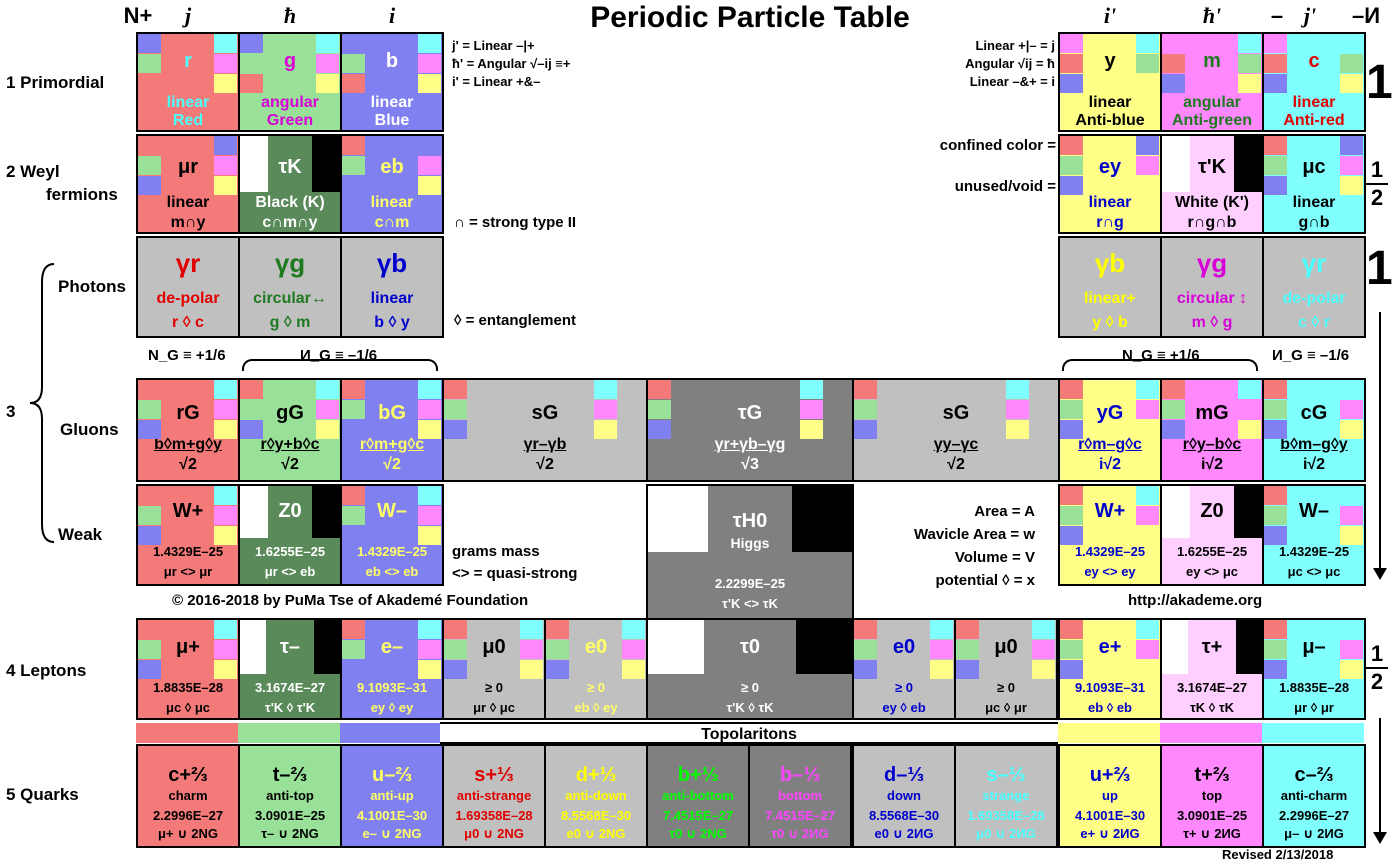 This screenshot has width=1392, height=864. Describe the element at coordinates (1110, 796) in the screenshot. I see `quark-cell-9: u+⅔ up 4.1001E–30 e+ ∪ 2ИG` at that location.